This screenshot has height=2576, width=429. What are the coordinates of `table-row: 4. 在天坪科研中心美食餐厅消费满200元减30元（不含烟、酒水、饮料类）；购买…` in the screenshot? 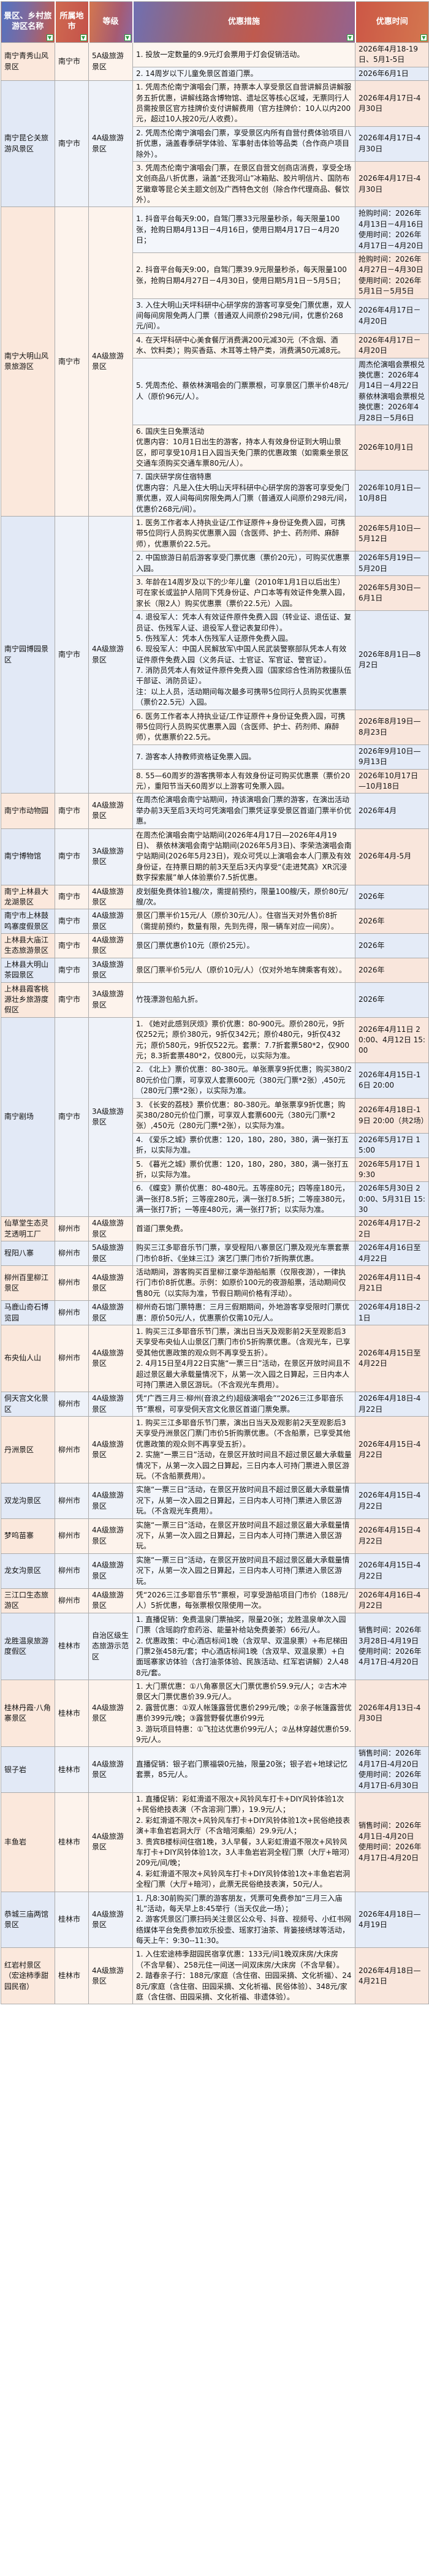 It's located at (215, 345).